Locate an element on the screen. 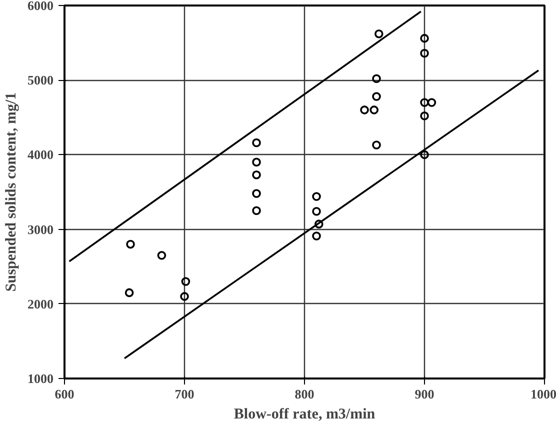 This screenshot has height=425, width=556. y-tick-label: 5000 is located at coordinates (41, 80).